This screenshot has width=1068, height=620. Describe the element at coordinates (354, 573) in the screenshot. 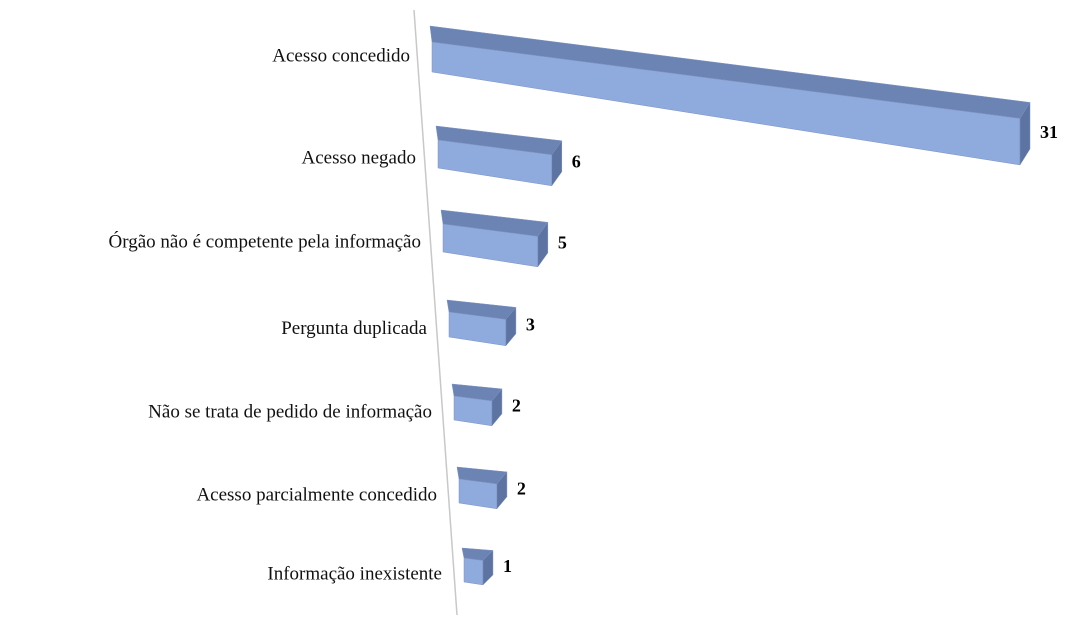

I see `category-label: Informação inexistente` at that location.